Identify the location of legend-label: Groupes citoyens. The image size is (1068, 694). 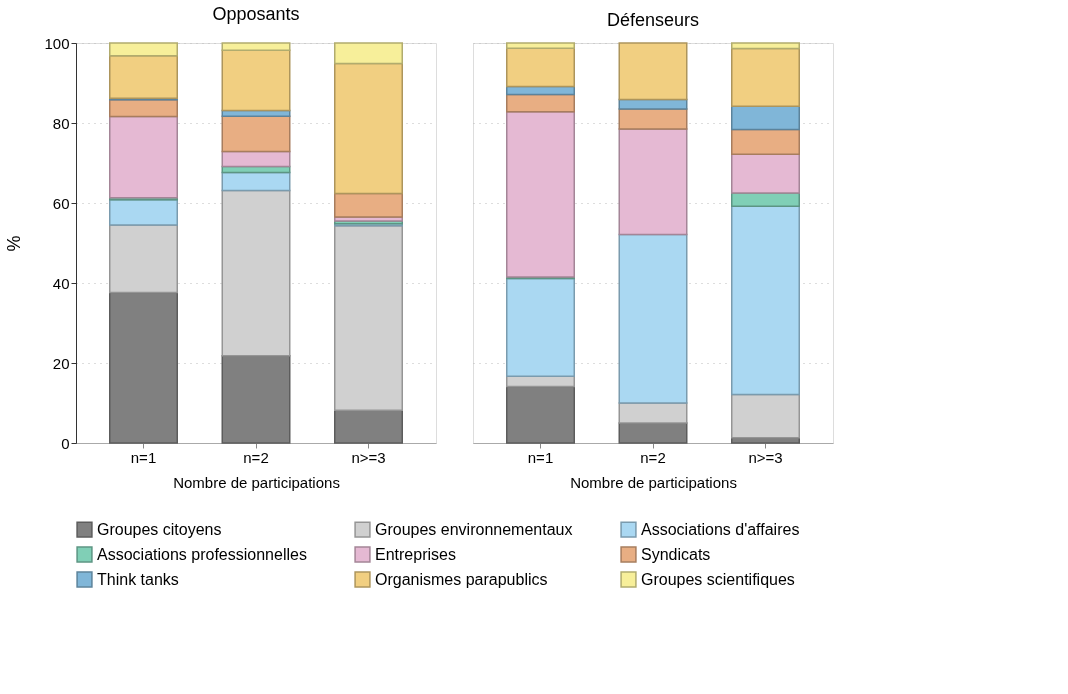
(159, 529).